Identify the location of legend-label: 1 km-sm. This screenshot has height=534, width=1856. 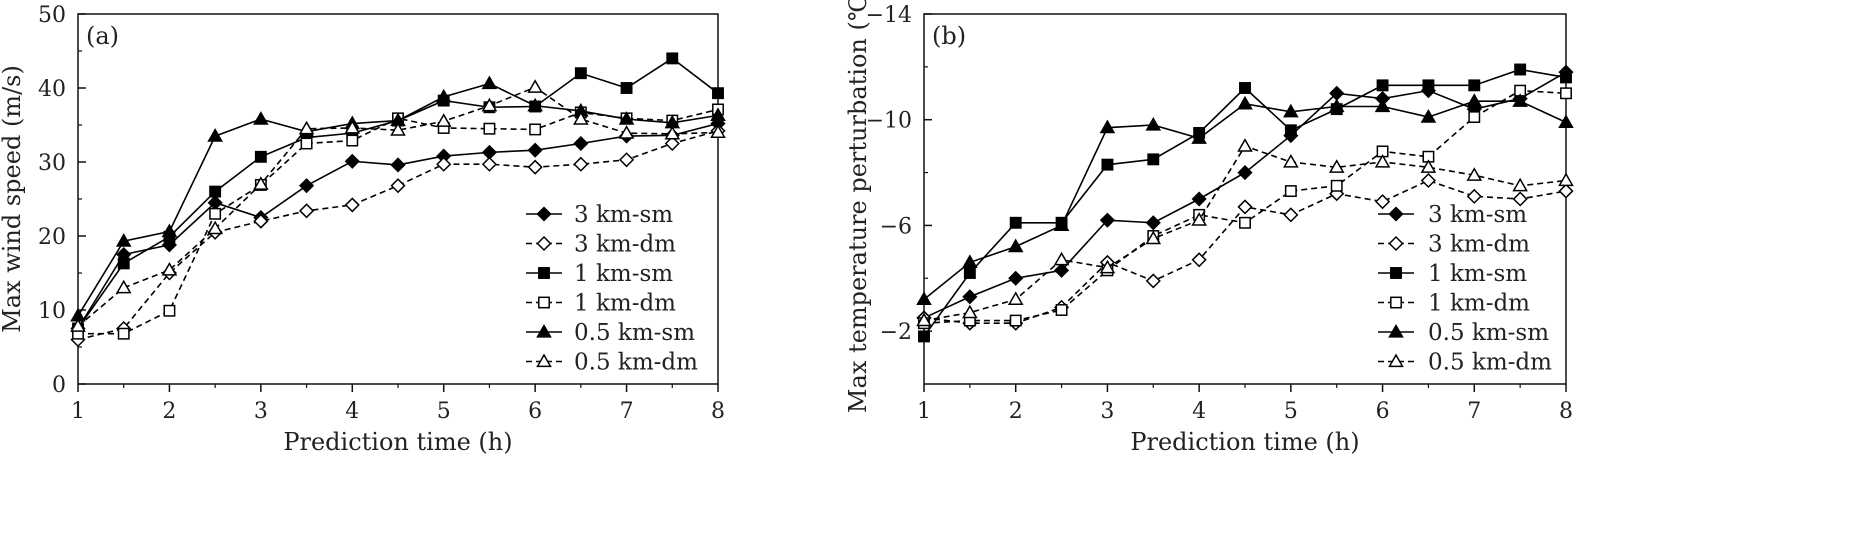
(623, 274).